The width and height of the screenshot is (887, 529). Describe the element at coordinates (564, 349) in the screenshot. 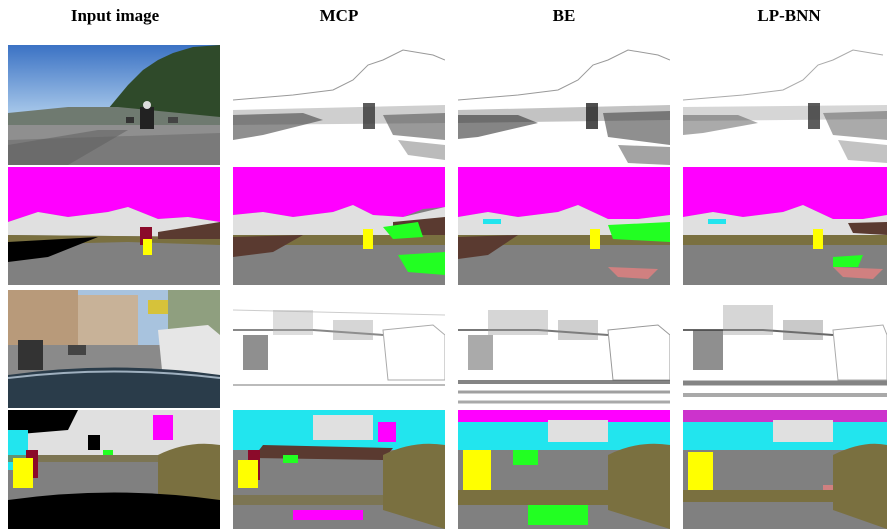

I see `row3-be-uncertainty` at that location.